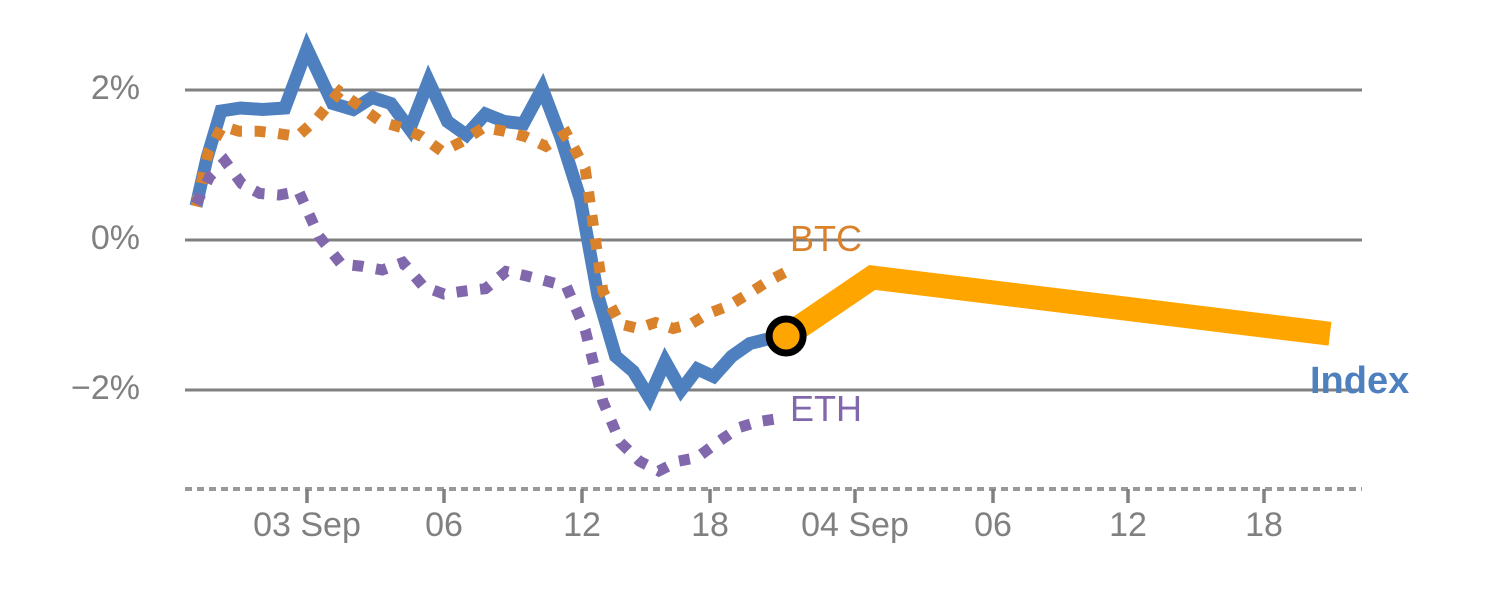  What do you see at coordinates (582, 525) in the screenshot?
I see `x-tick-label-12-a: 12` at bounding box center [582, 525].